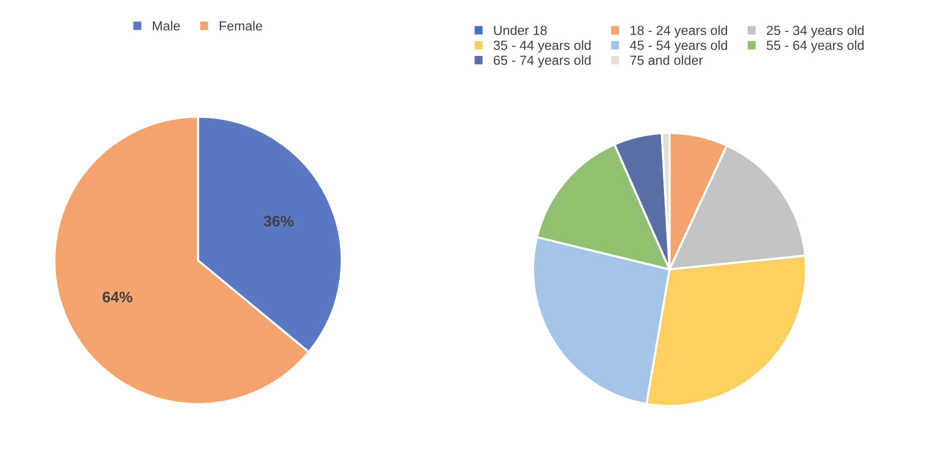  What do you see at coordinates (520, 30) in the screenshot?
I see `legend-label: Under 18` at bounding box center [520, 30].